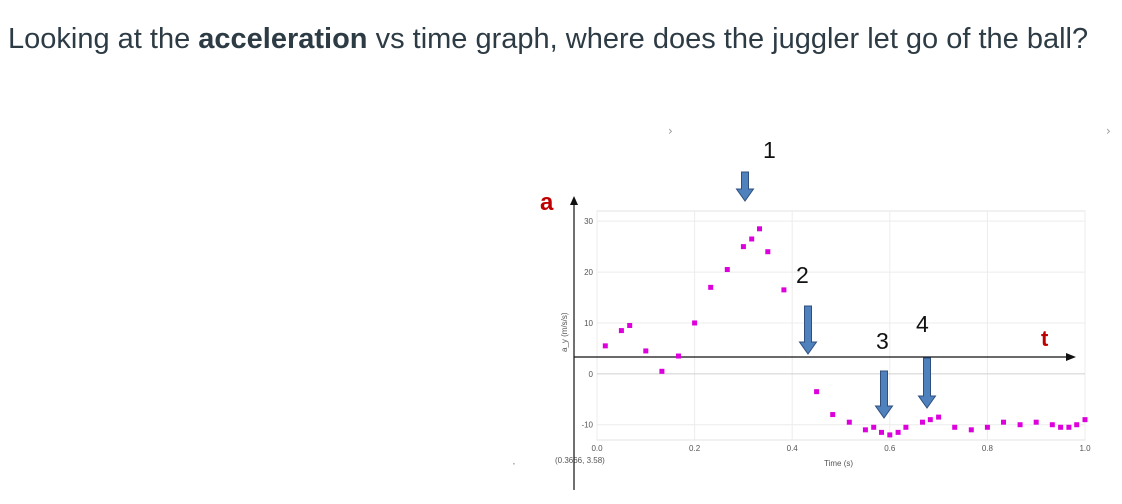 The width and height of the screenshot is (1122, 504). I want to click on x-tick-label: 0.8, so click(988, 448).